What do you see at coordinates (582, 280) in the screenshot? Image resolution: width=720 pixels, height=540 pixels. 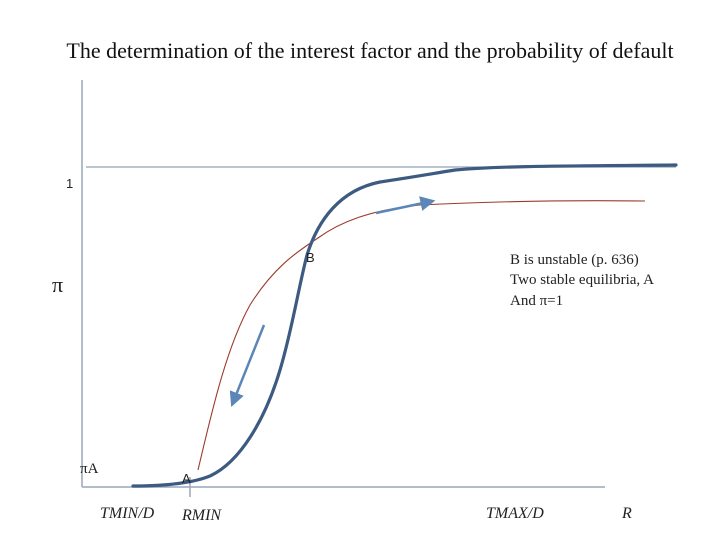 I see `note-line-2: Two stable equilibria, A` at bounding box center [582, 280].